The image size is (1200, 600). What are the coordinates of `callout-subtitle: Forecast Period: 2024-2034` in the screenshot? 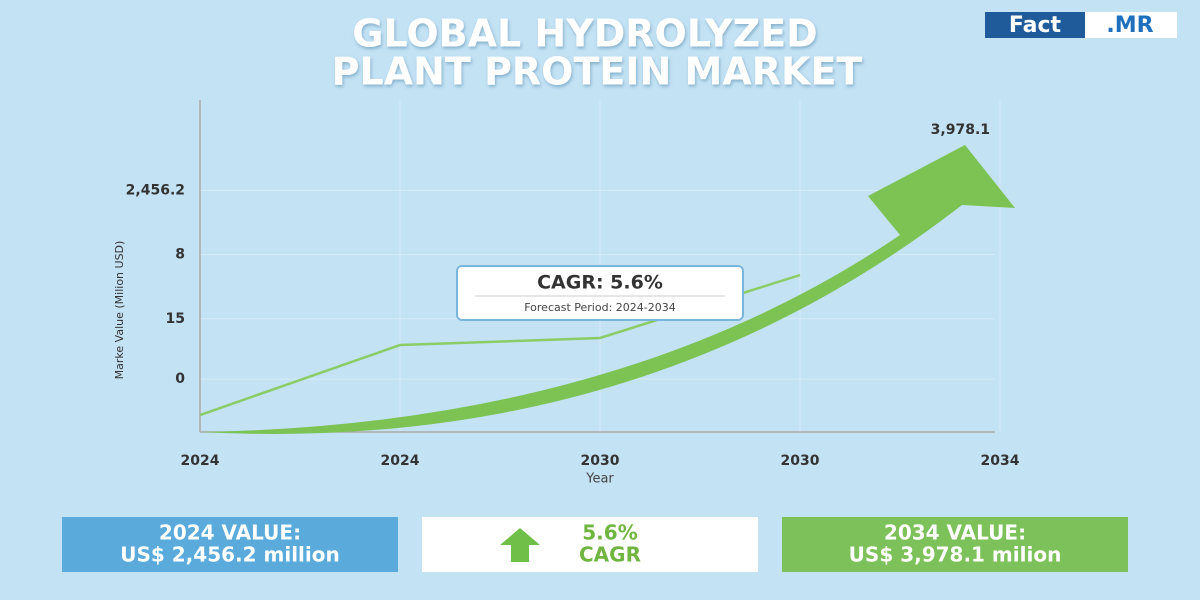 It's located at (600, 307).